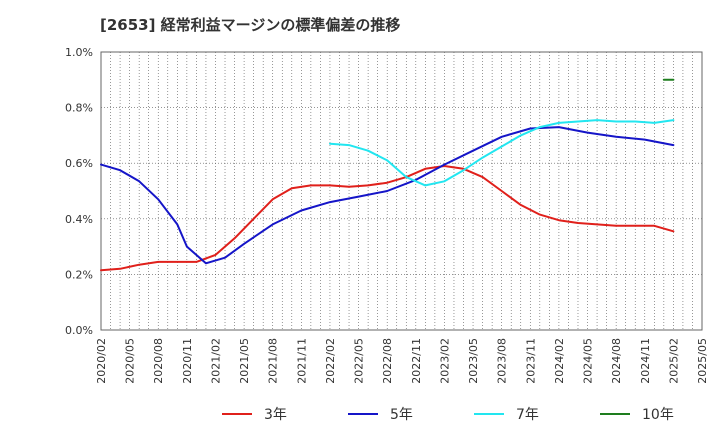 Image resolution: width=720 pixels, height=440 pixels. Describe the element at coordinates (527, 415) in the screenshot. I see `legend-label: 7年` at that location.